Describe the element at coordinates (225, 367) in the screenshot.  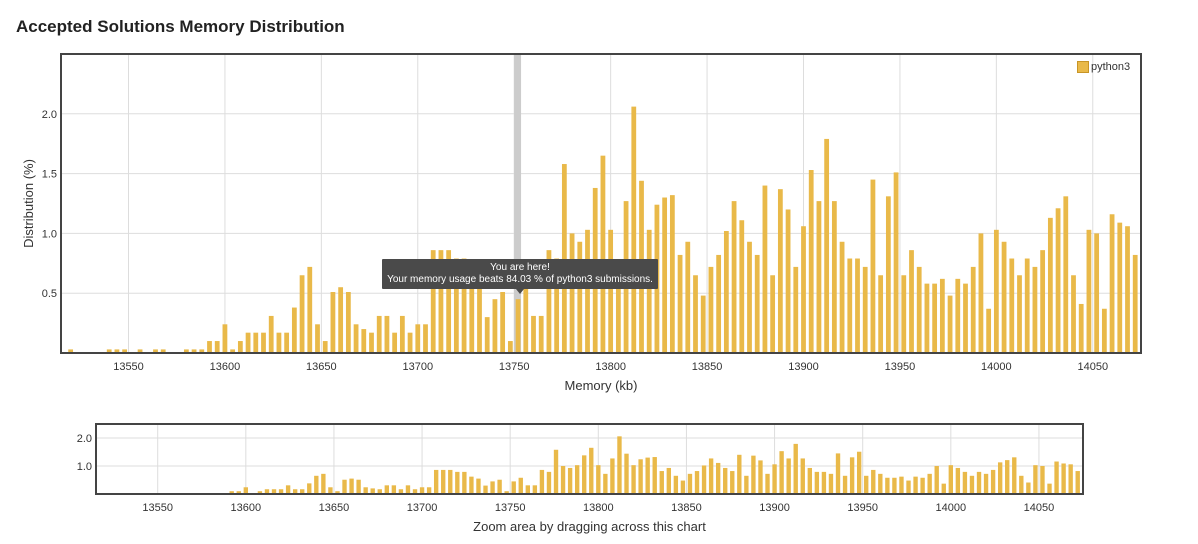
I see `x-tick: 13600` at that location.